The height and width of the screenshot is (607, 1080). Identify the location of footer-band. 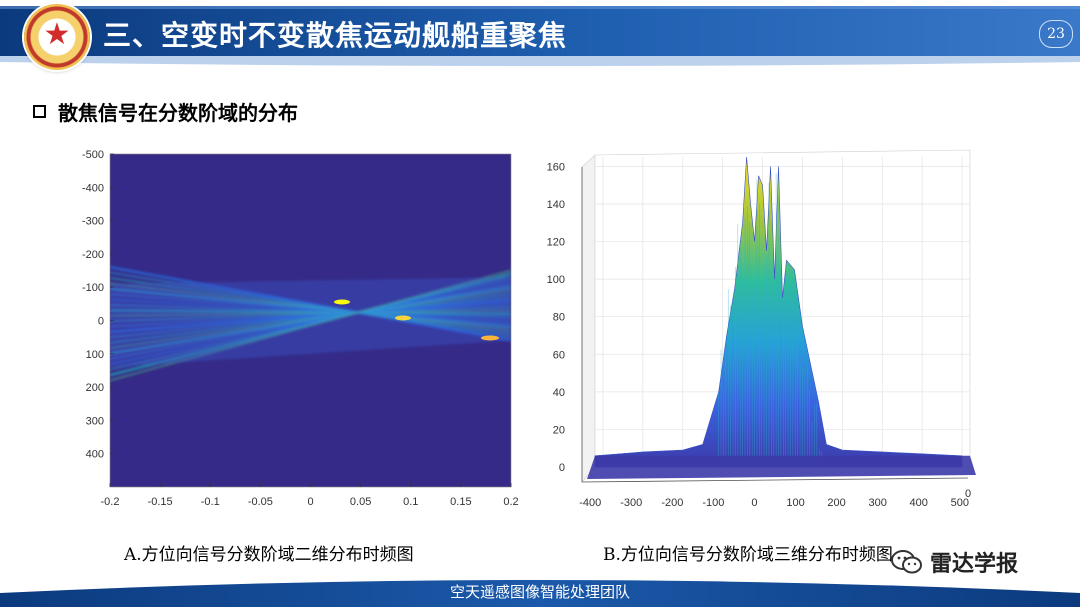
(540, 593).